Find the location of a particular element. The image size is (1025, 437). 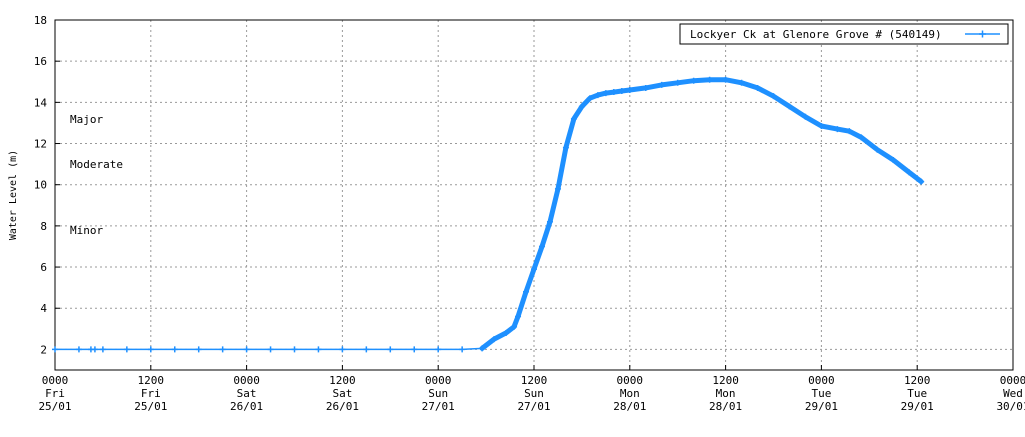

legend: Lockyer Ck at Glenore Grove # (540149) is located at coordinates (844, 34).